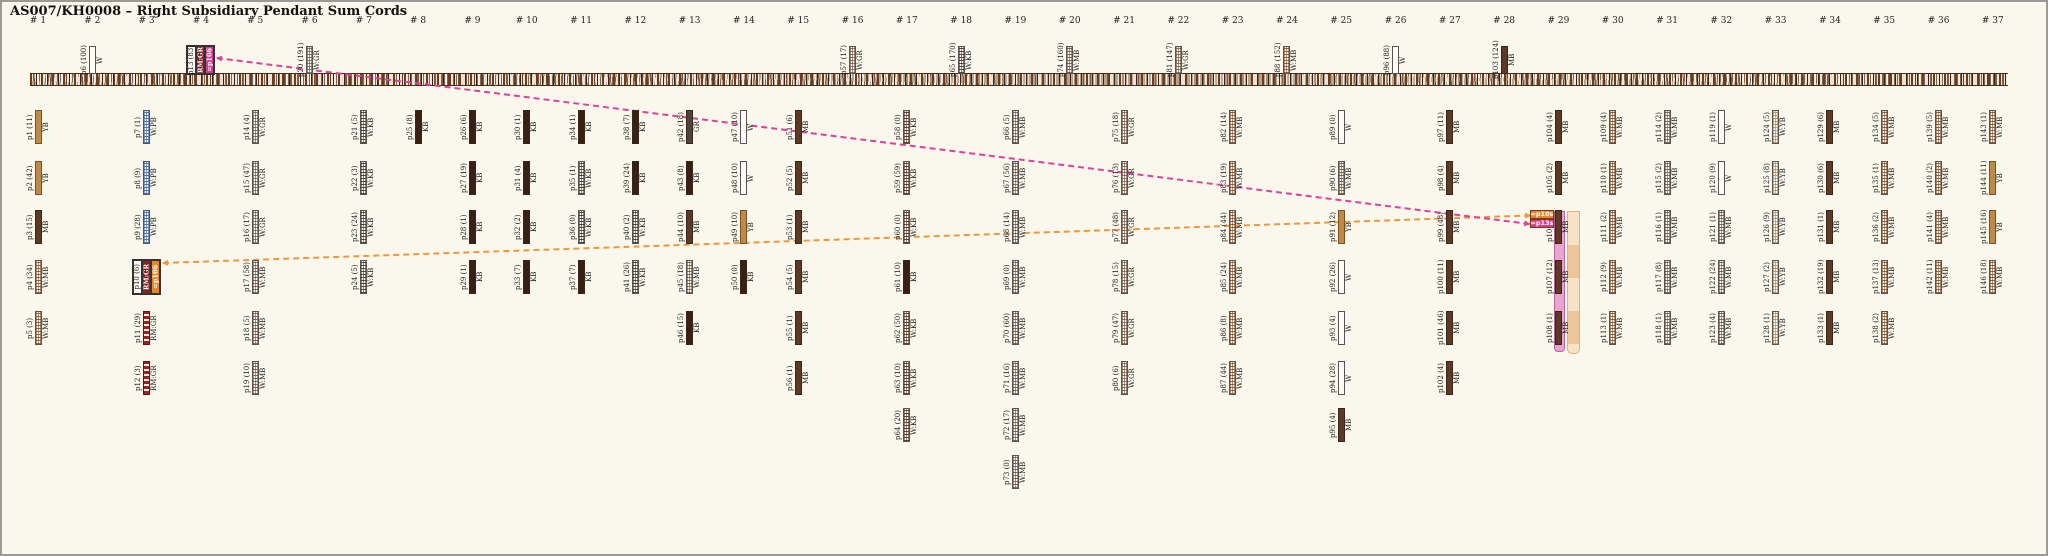 Image resolution: width=2048 pixels, height=556 pixels. Describe the element at coordinates (1395, 60) in the screenshot. I see `cord-glyph-p96: p96 (88) W` at that location.